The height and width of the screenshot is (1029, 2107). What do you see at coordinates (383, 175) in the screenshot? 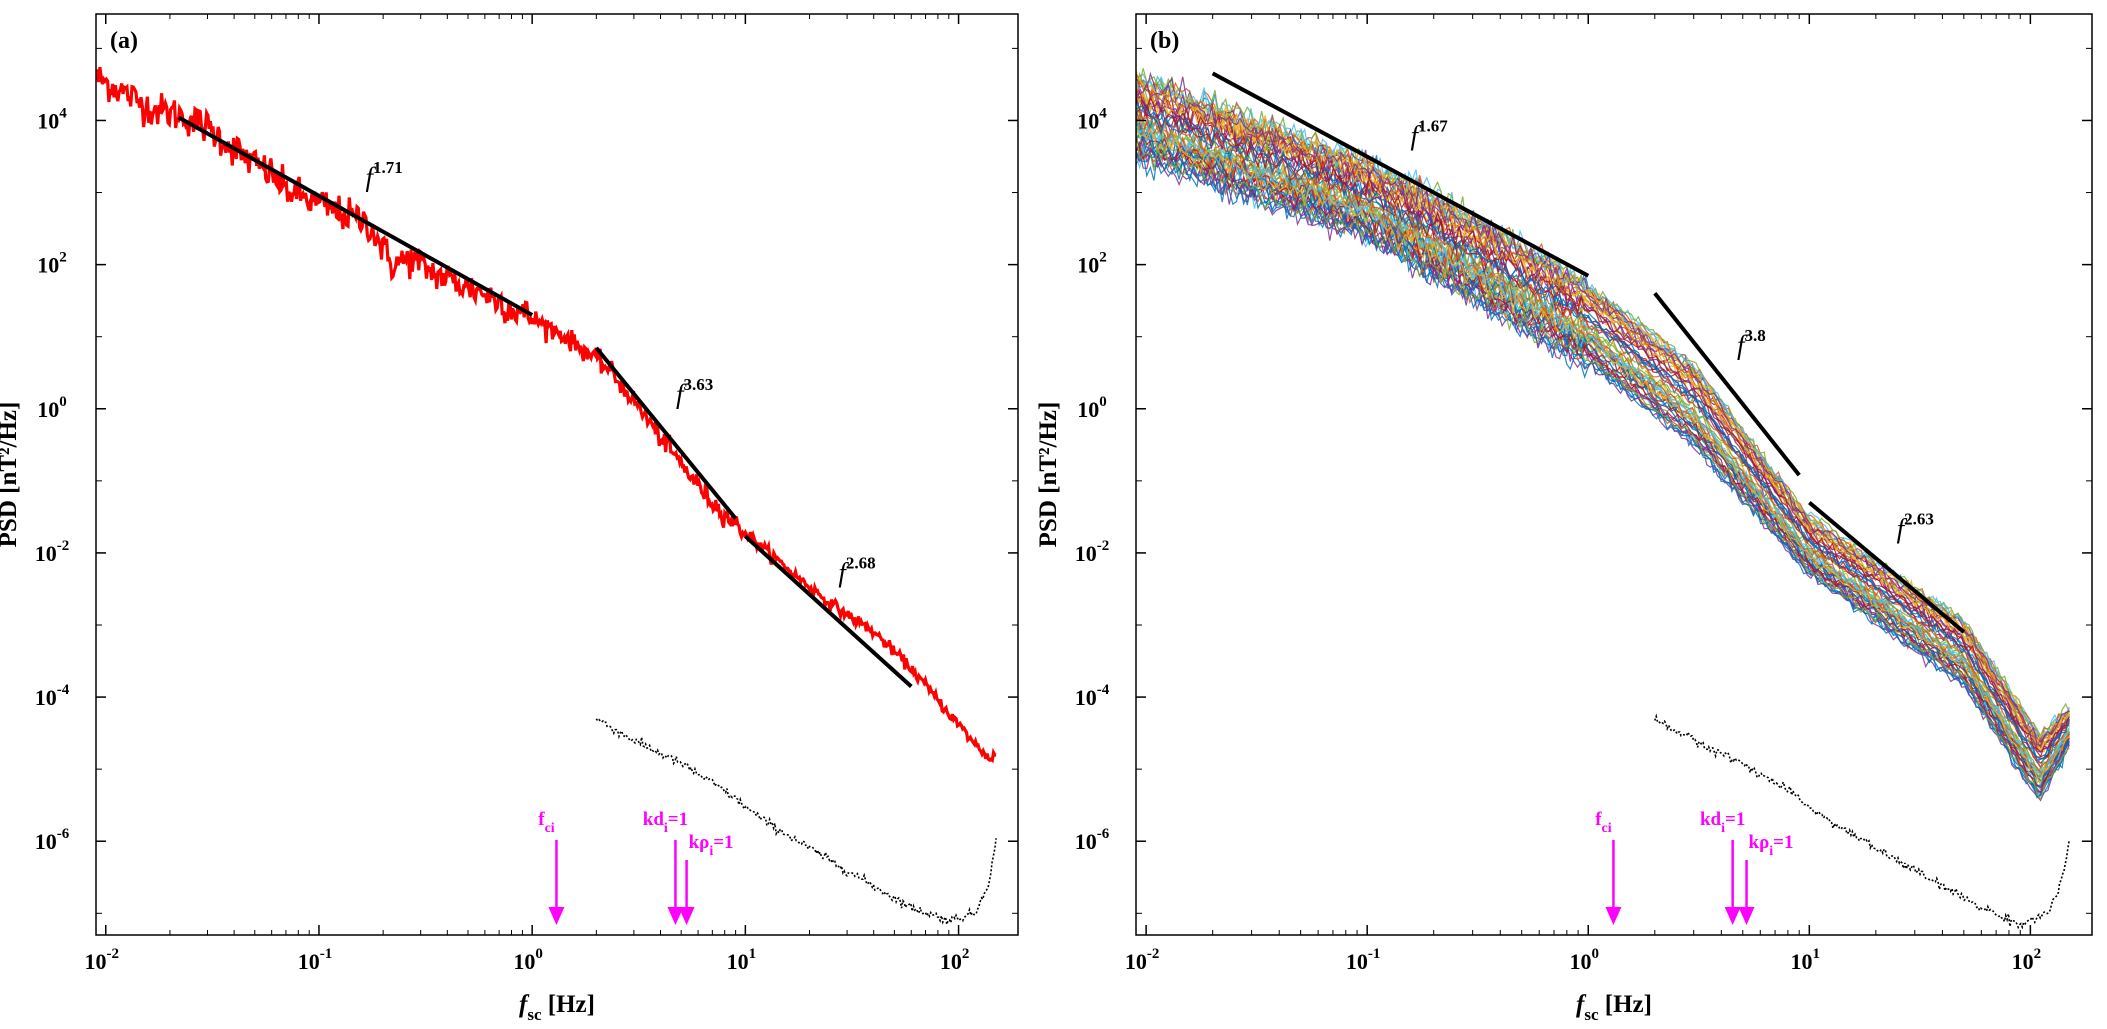
I see `power-law-label: f1.71` at bounding box center [383, 175].